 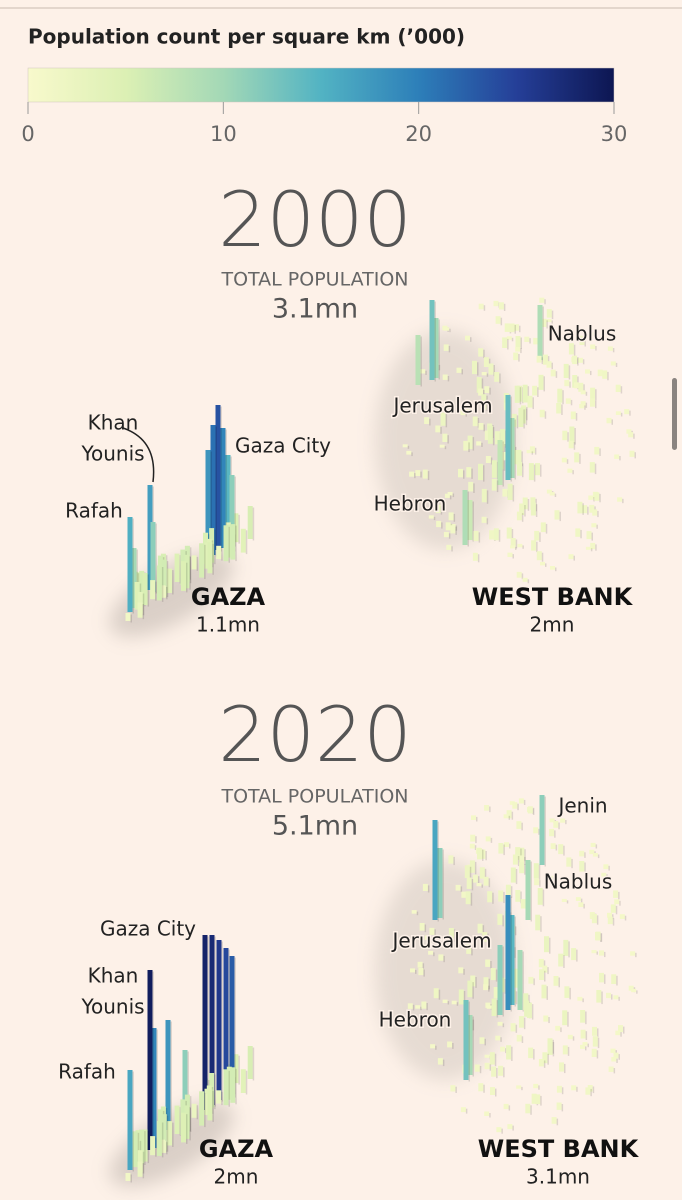 I want to click on scrollbar, so click(x=674, y=414).